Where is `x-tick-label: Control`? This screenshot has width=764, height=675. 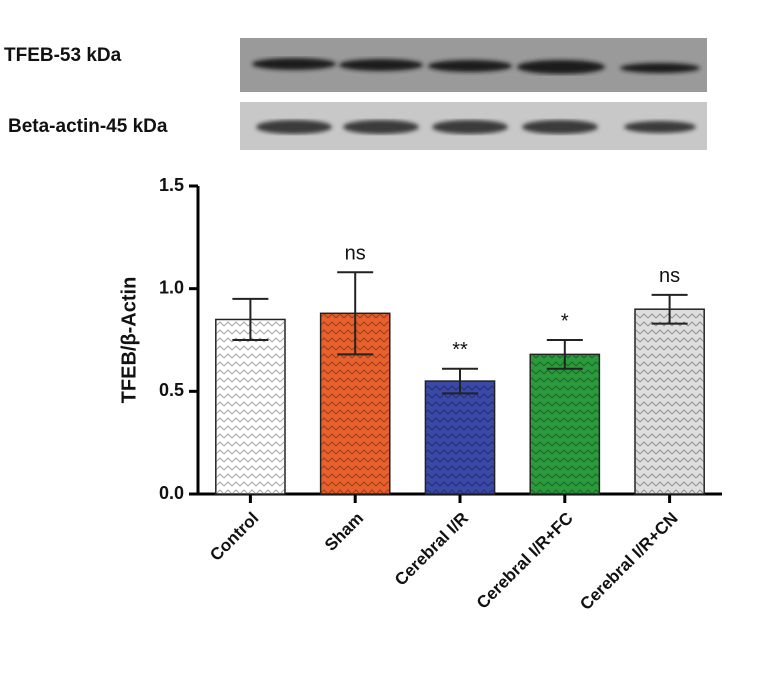
x-tick-label: Control is located at coordinates (234, 537).